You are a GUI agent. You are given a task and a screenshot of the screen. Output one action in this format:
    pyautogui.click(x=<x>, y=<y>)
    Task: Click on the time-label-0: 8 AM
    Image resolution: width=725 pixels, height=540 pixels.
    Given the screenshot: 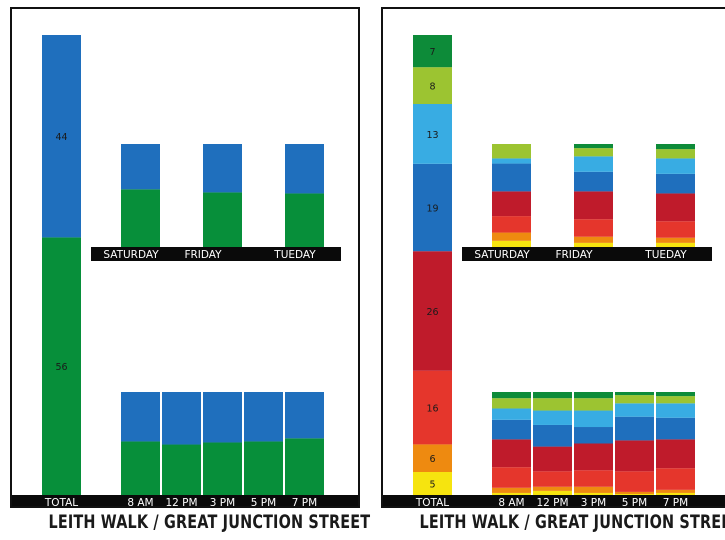 What is the action you would take?
    pyautogui.click(x=140, y=502)
    